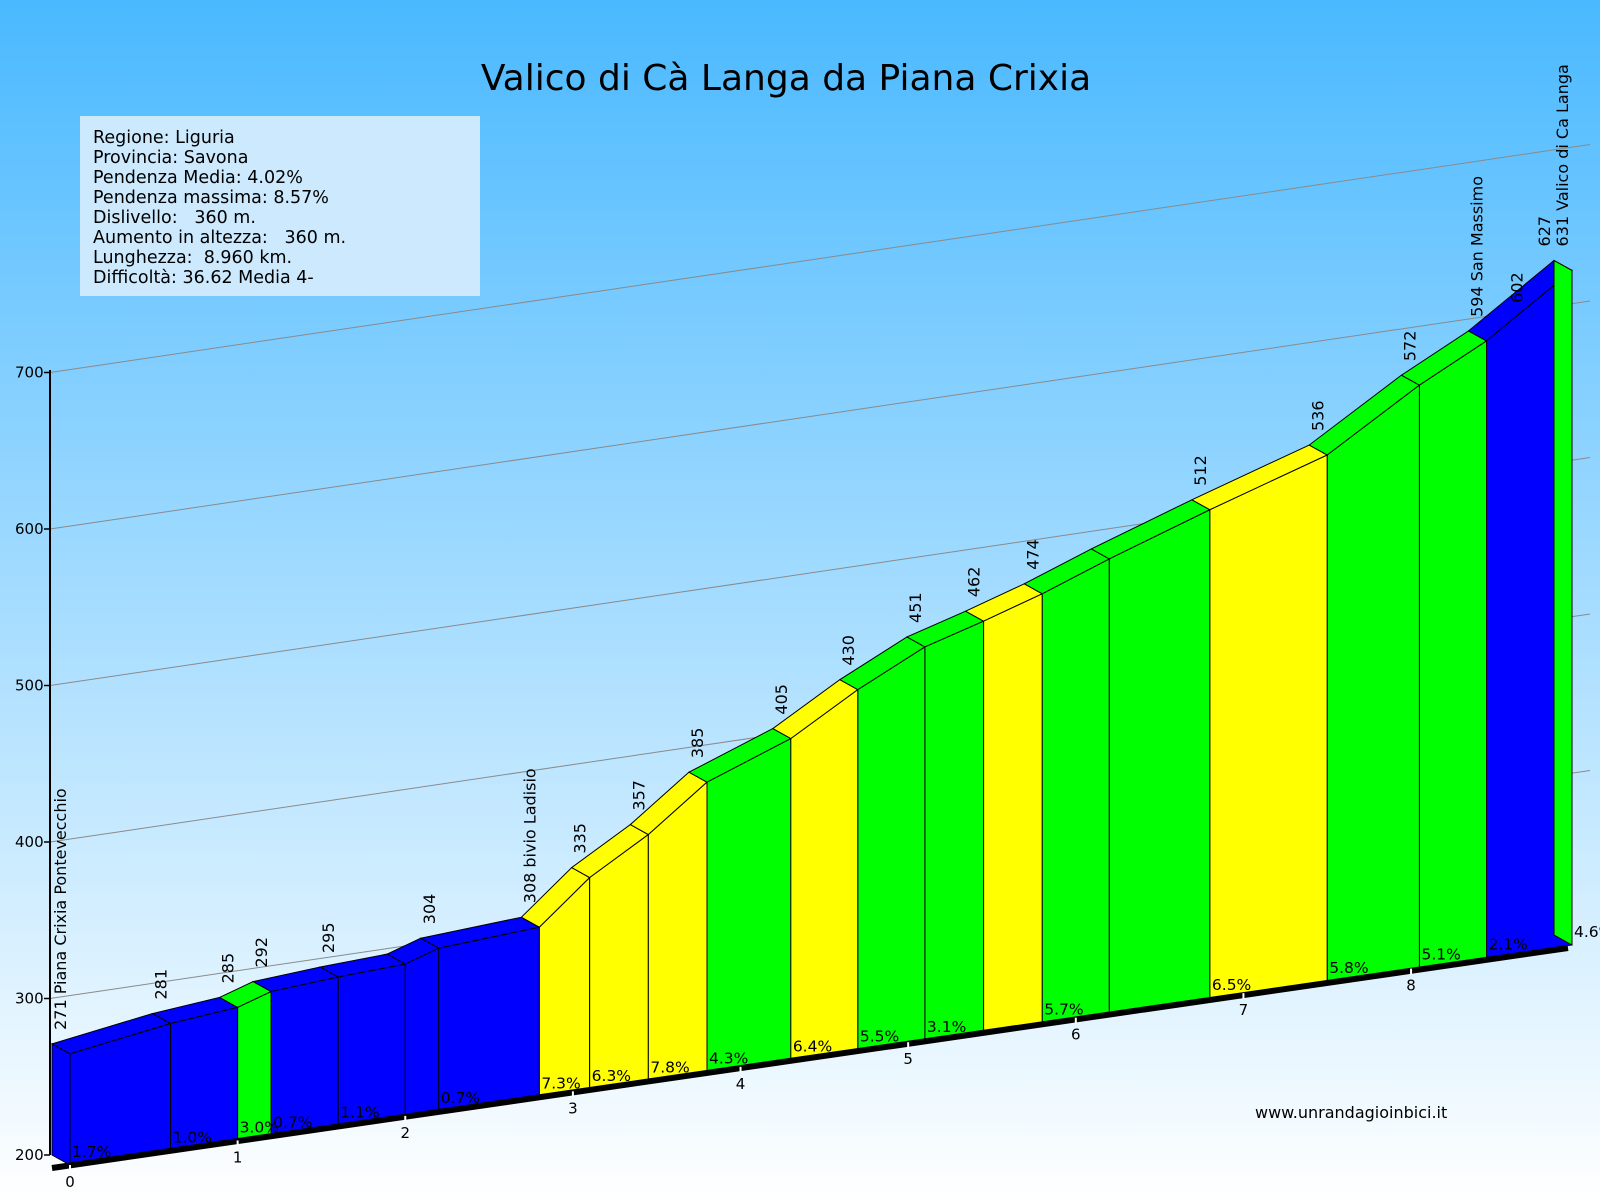 The width and height of the screenshot is (1600, 1200). What do you see at coordinates (238, 1157) in the screenshot?
I see `km-tick-label-1: 1` at bounding box center [238, 1157].